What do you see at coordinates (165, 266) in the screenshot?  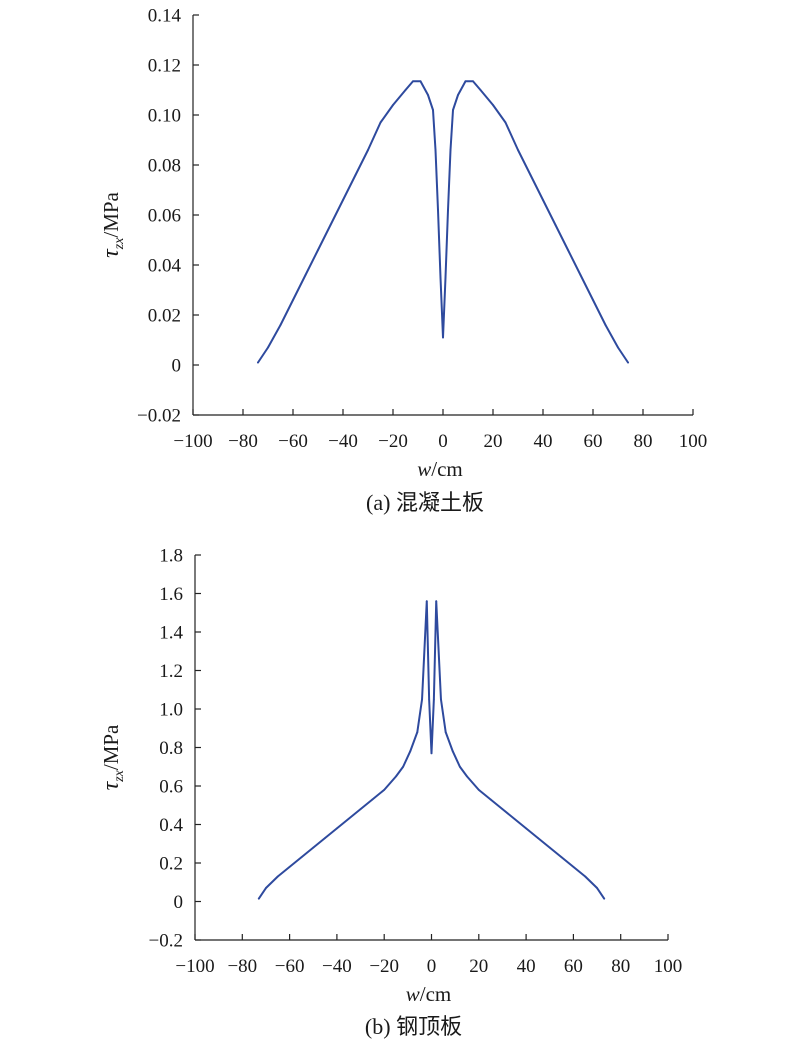 I see `y-tick-label: 0.04` at bounding box center [165, 266].